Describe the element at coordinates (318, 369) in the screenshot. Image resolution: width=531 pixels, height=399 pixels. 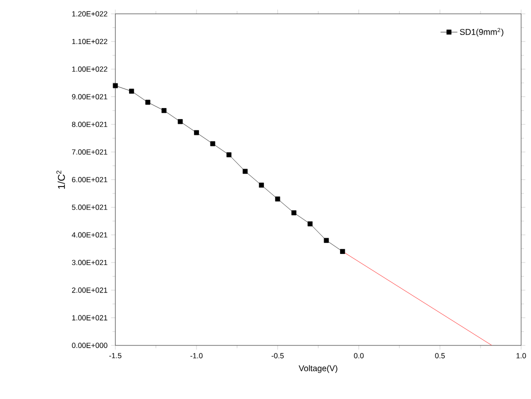
I see `x-axis-title: Voltage(V)` at that location.